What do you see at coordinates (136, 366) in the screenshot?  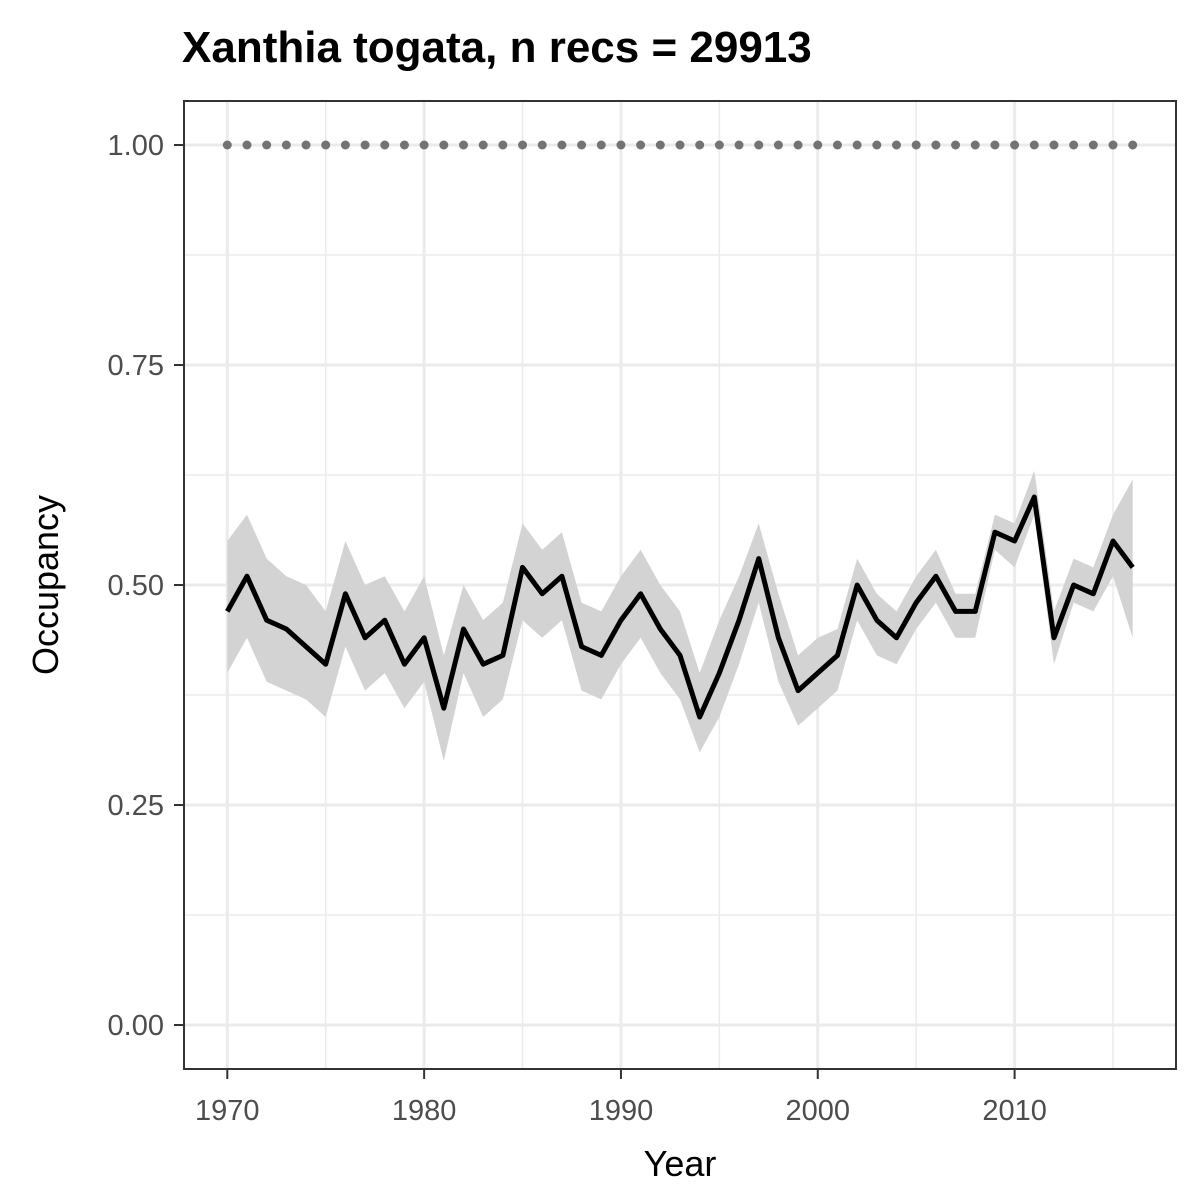 I see `y-tick-label: 0.75` at bounding box center [136, 366].